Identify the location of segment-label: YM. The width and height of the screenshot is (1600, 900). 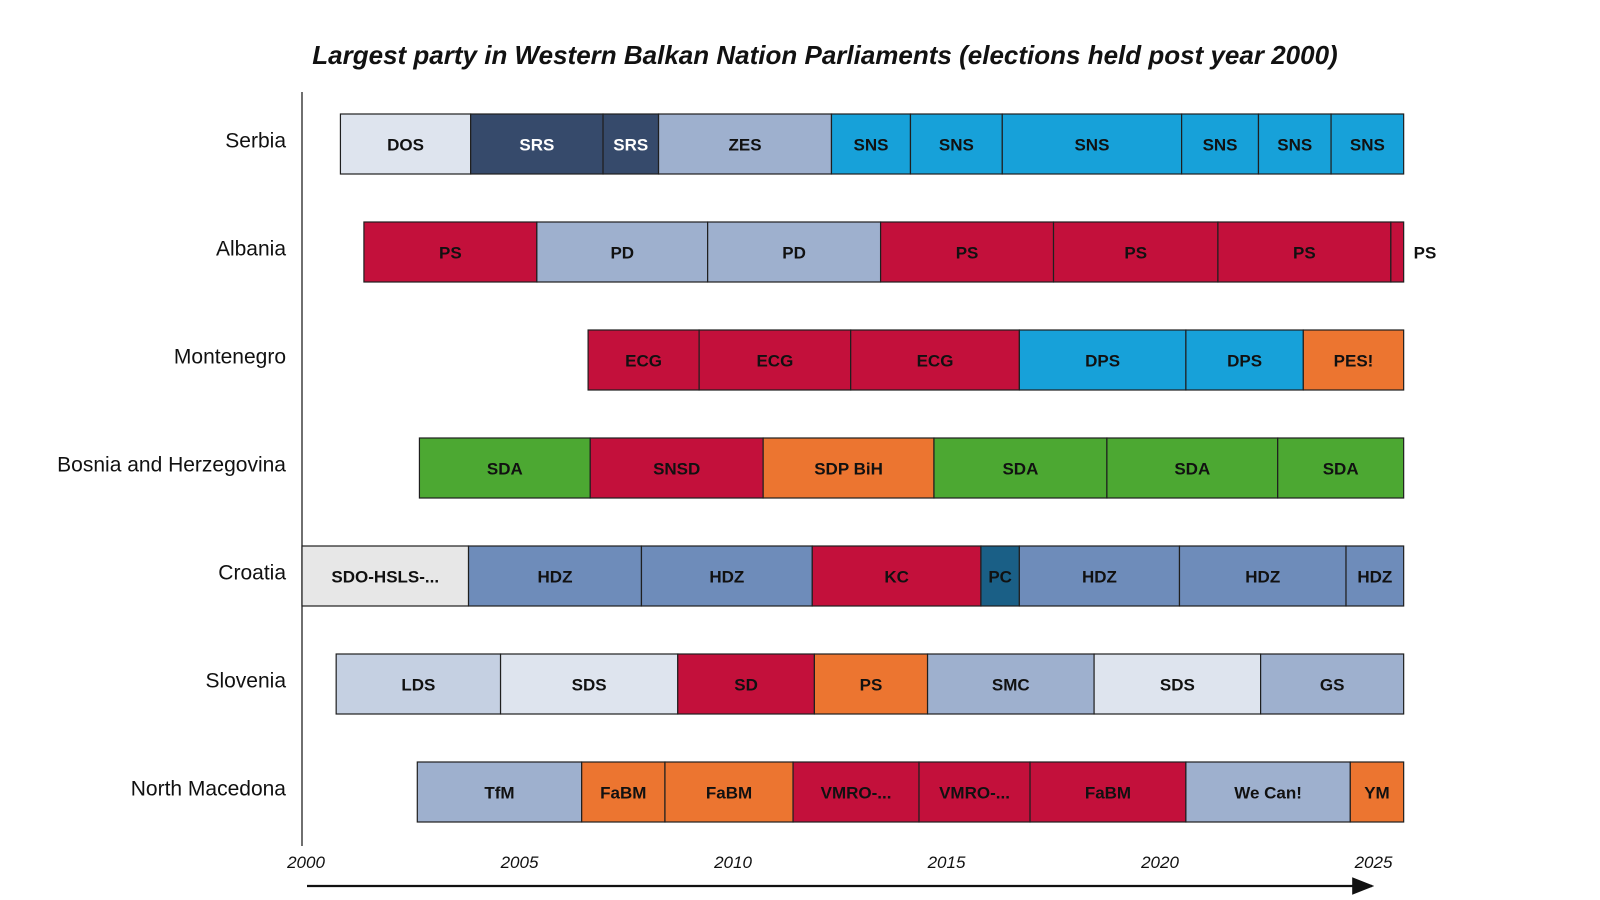
(1377, 792).